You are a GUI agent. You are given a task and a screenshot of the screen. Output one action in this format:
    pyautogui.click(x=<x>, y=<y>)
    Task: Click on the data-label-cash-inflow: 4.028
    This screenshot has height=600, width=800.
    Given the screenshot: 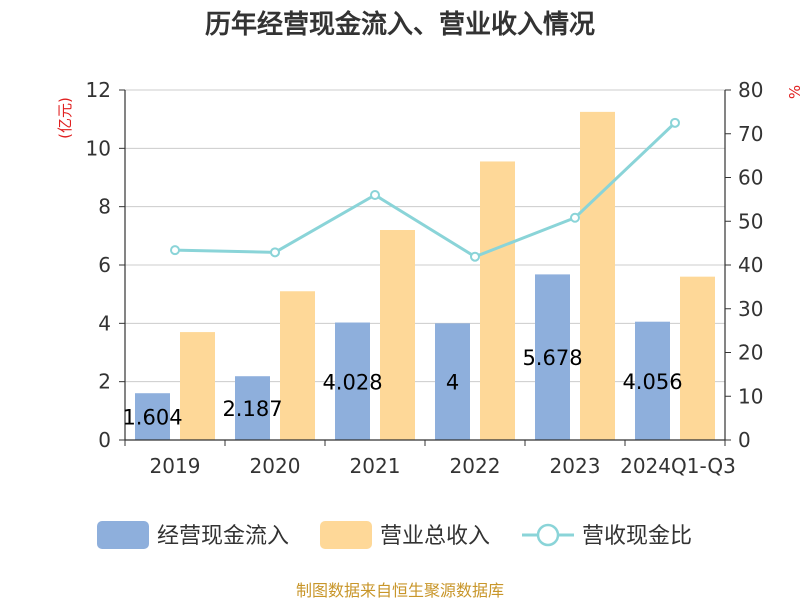 What is the action you would take?
    pyautogui.click(x=352, y=382)
    